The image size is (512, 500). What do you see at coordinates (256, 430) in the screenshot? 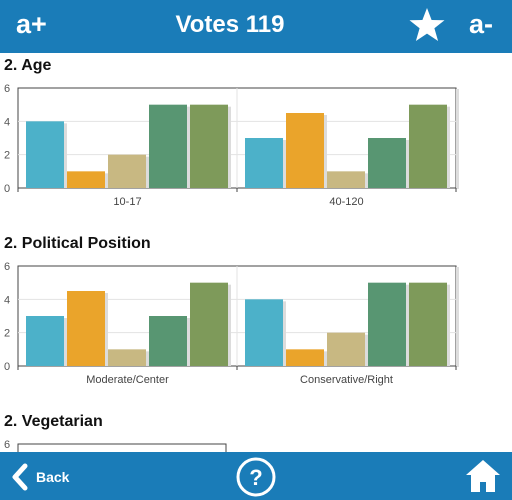
I see `section-vegetarian: 2. Vegetarian 6` at bounding box center [256, 430].